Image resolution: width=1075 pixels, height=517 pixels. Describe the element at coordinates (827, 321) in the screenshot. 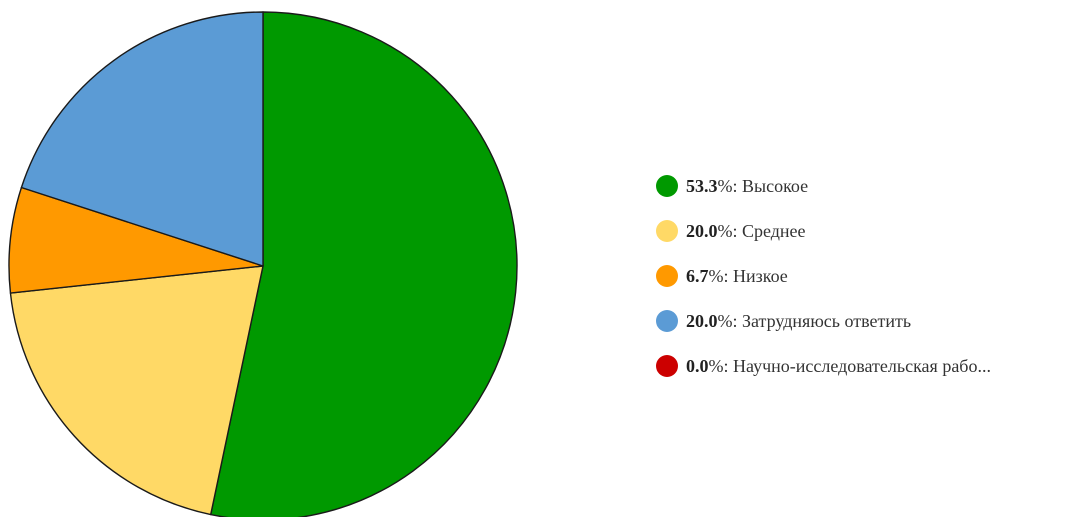

I see `legend-label: Затрудняюсь ответить` at that location.